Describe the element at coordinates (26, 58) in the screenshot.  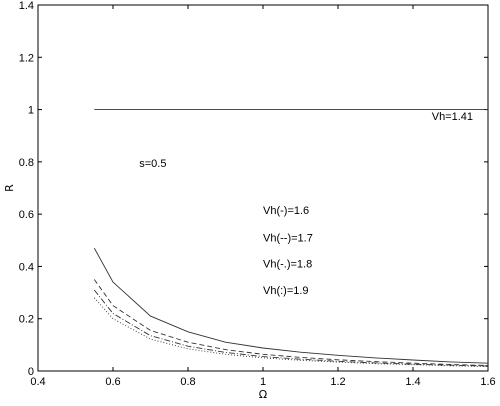
I see `y-tick-label: 1.2` at that location.